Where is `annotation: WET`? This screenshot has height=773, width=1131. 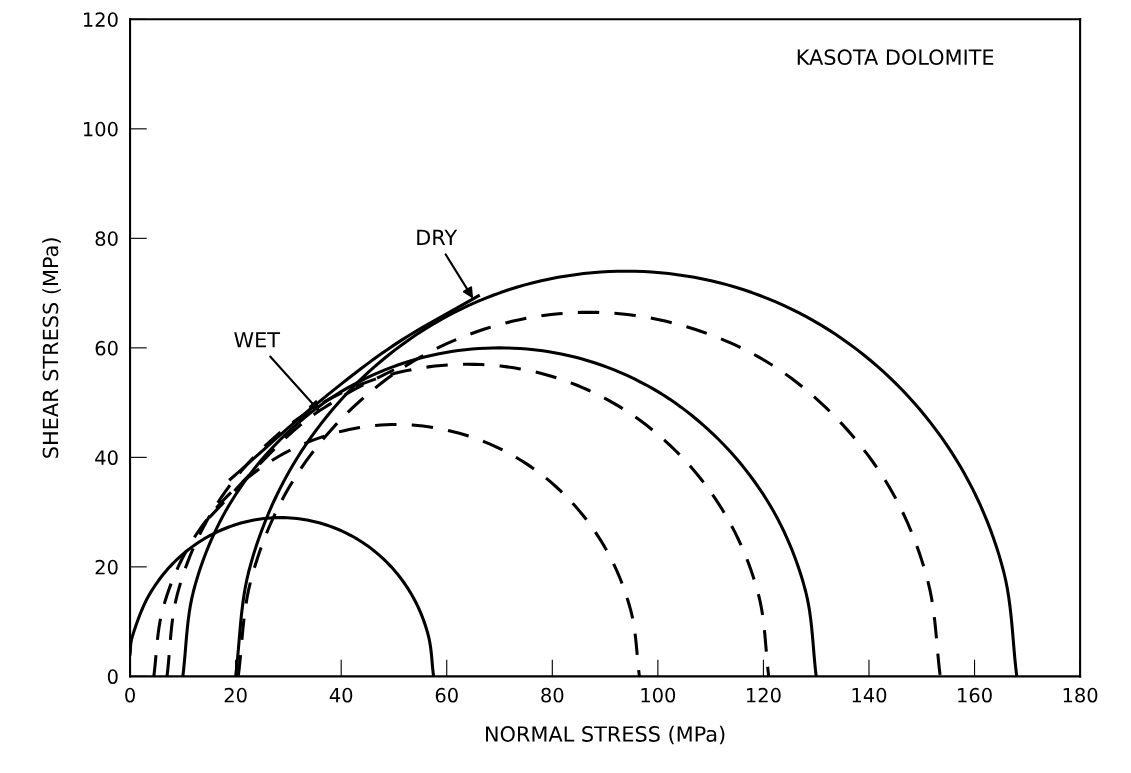
annotation: WET is located at coordinates (257, 340).